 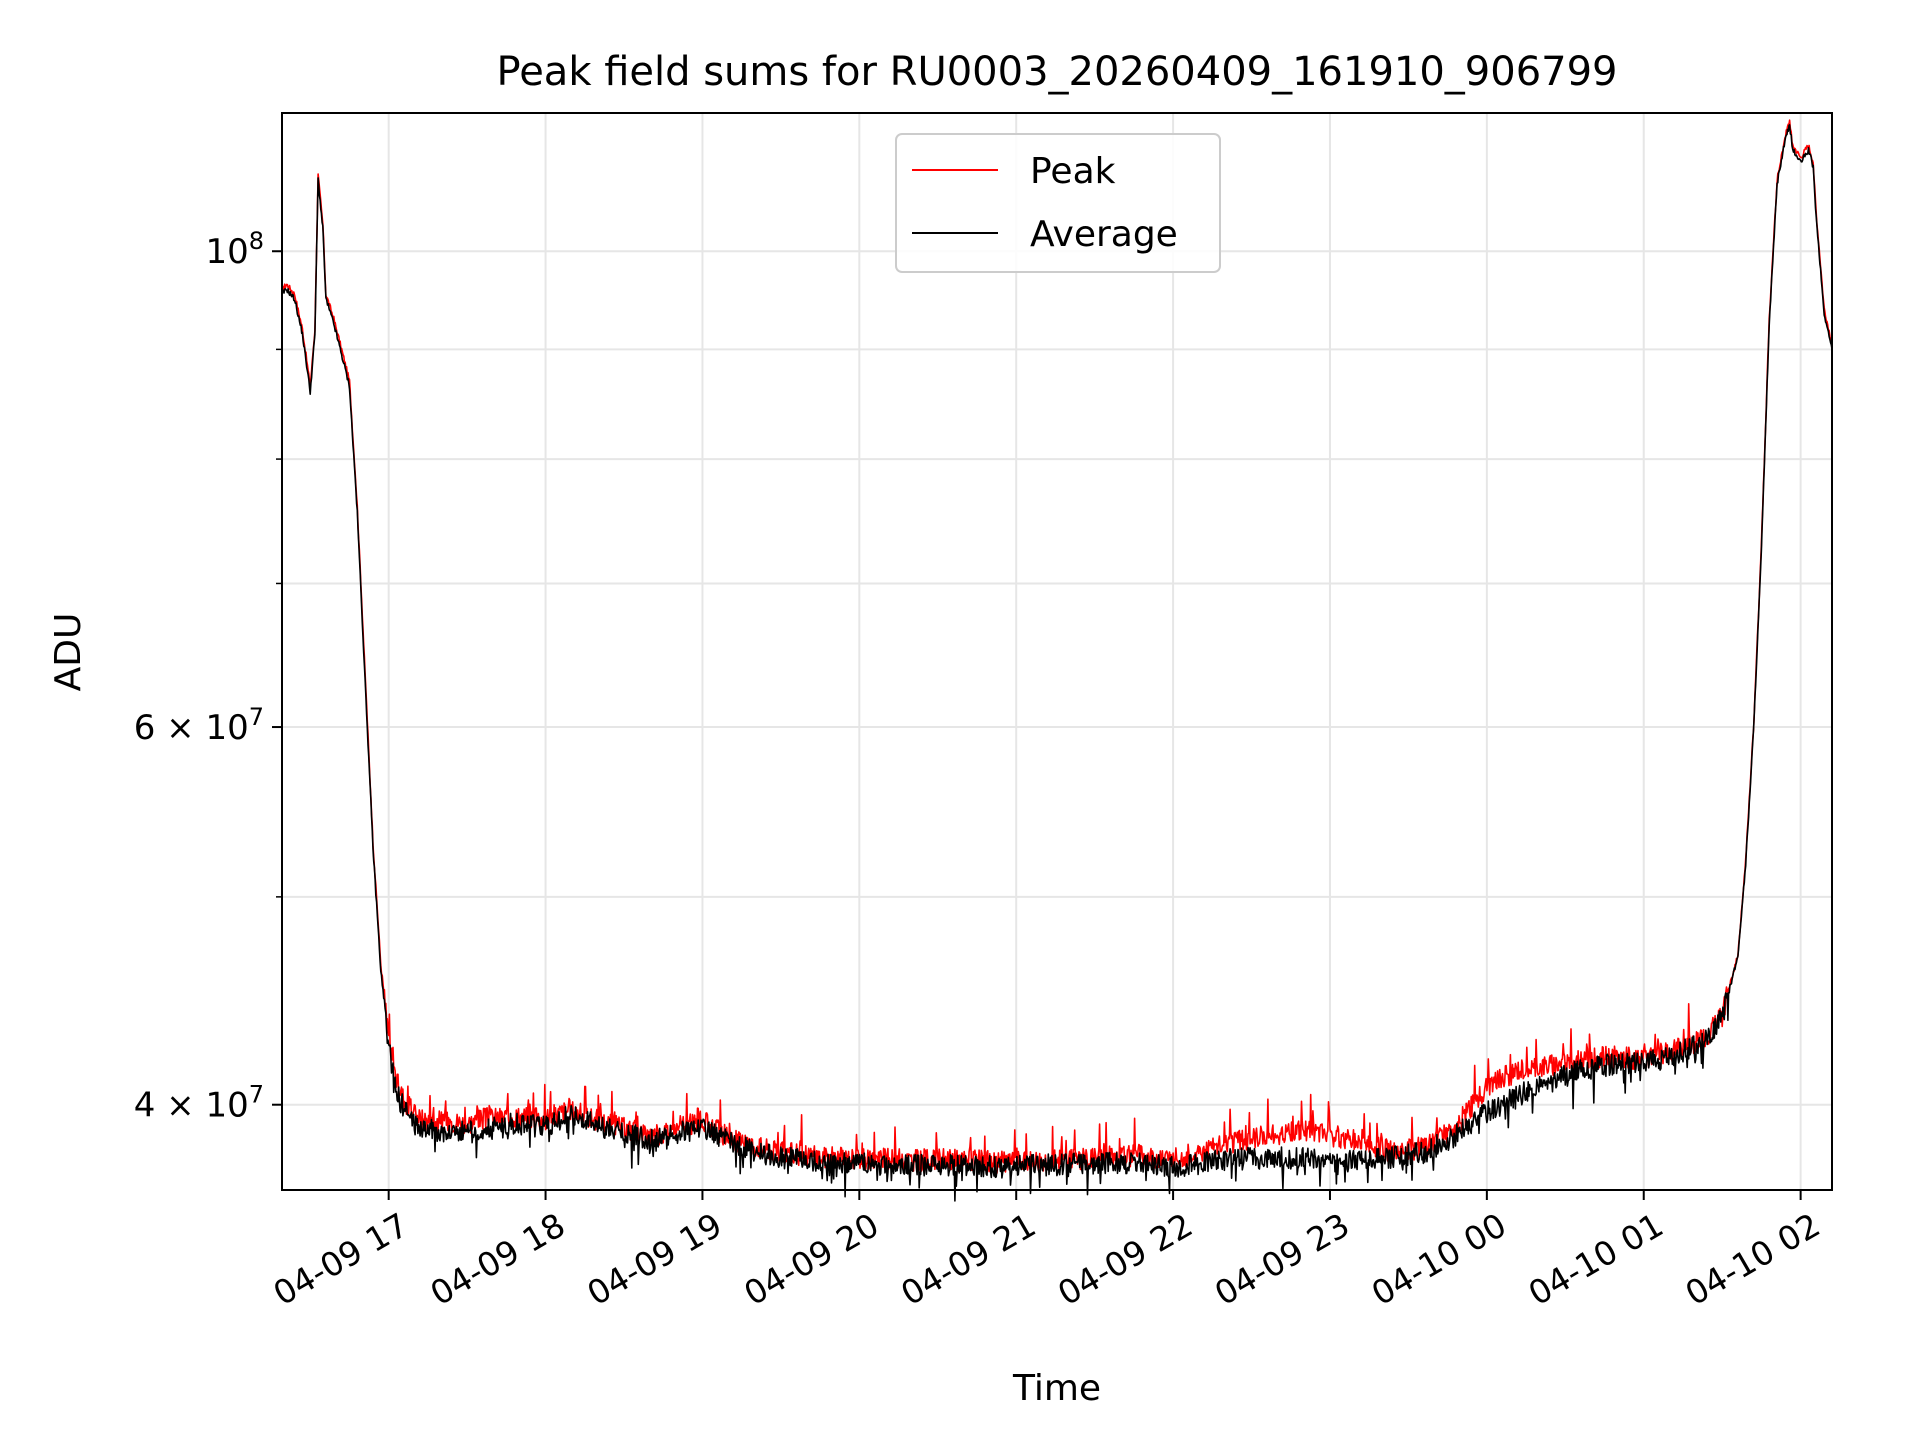 I want to click on x-tick-label: 04-10 02, so click(x=1753, y=1259).